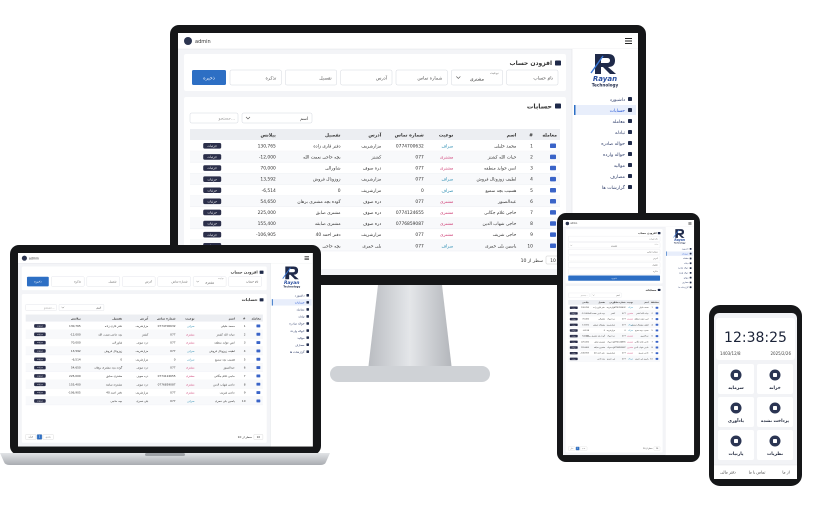  Describe the element at coordinates (785, 471) in the screenshot. I see `nav-item: از ما` at that location.